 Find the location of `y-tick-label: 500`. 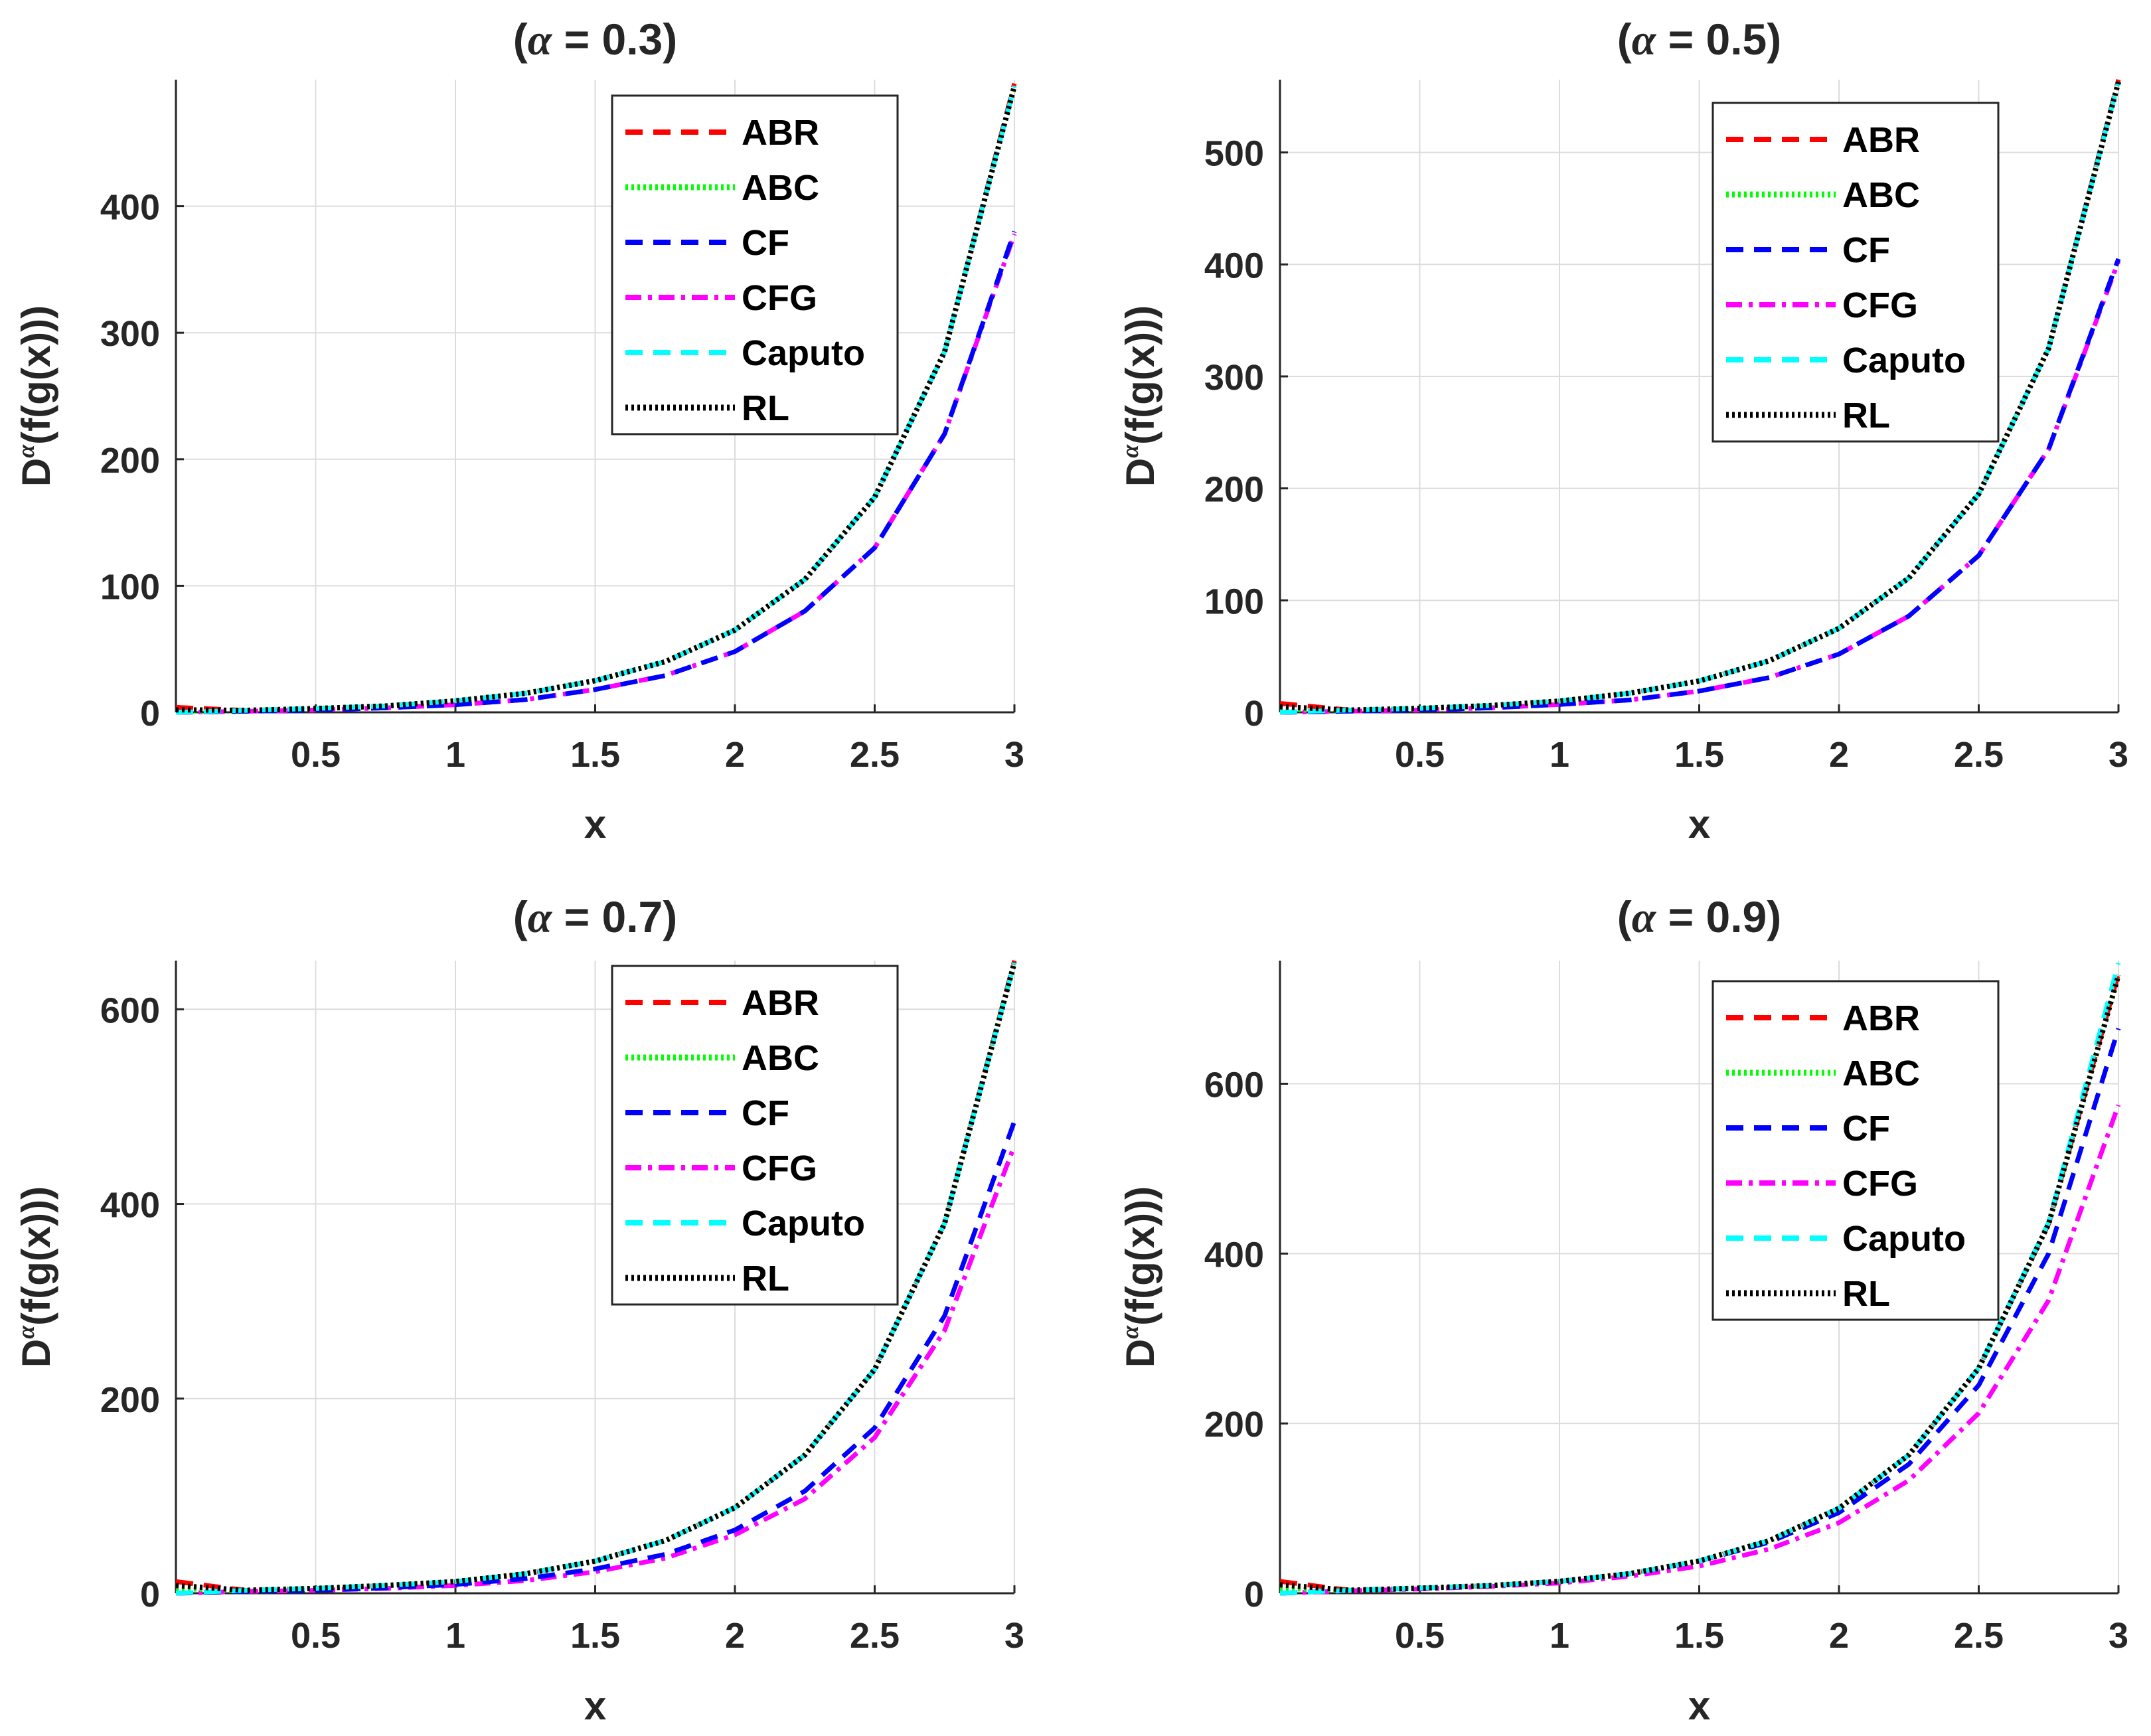

y-tick-label: 500 is located at coordinates (1234, 154).